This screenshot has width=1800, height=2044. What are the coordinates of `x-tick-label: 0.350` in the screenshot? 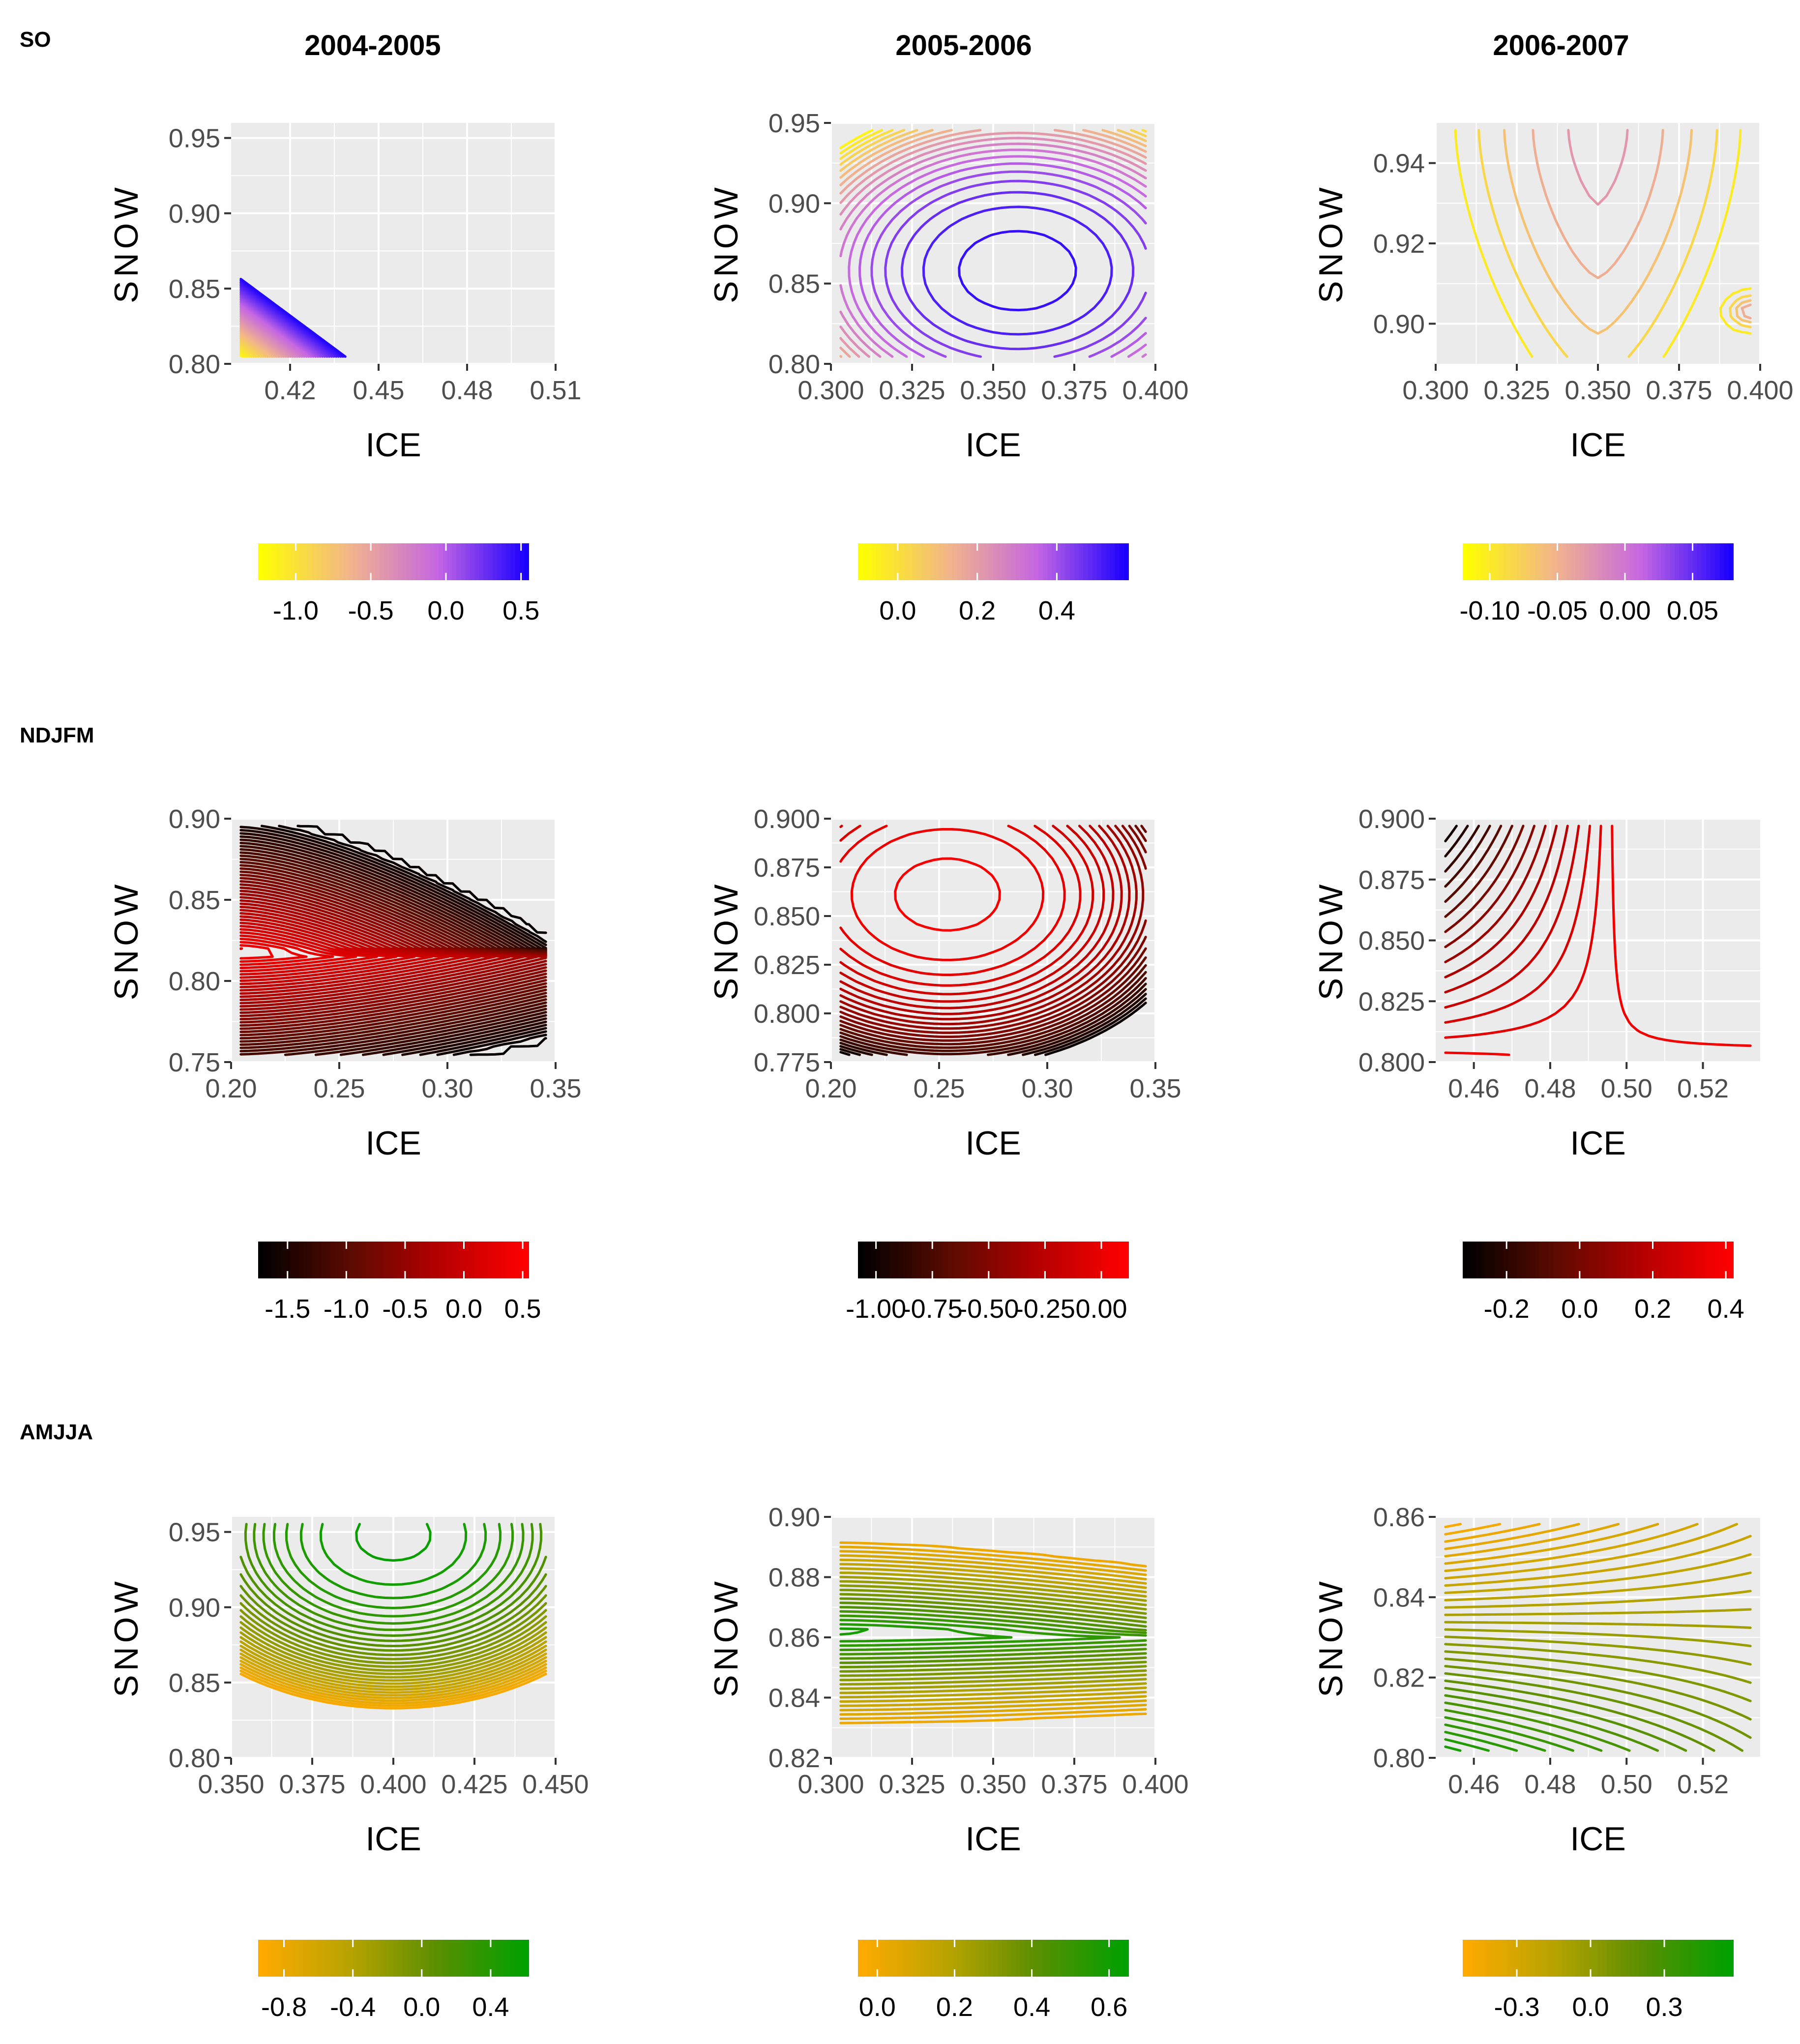 It's located at (993, 1784).